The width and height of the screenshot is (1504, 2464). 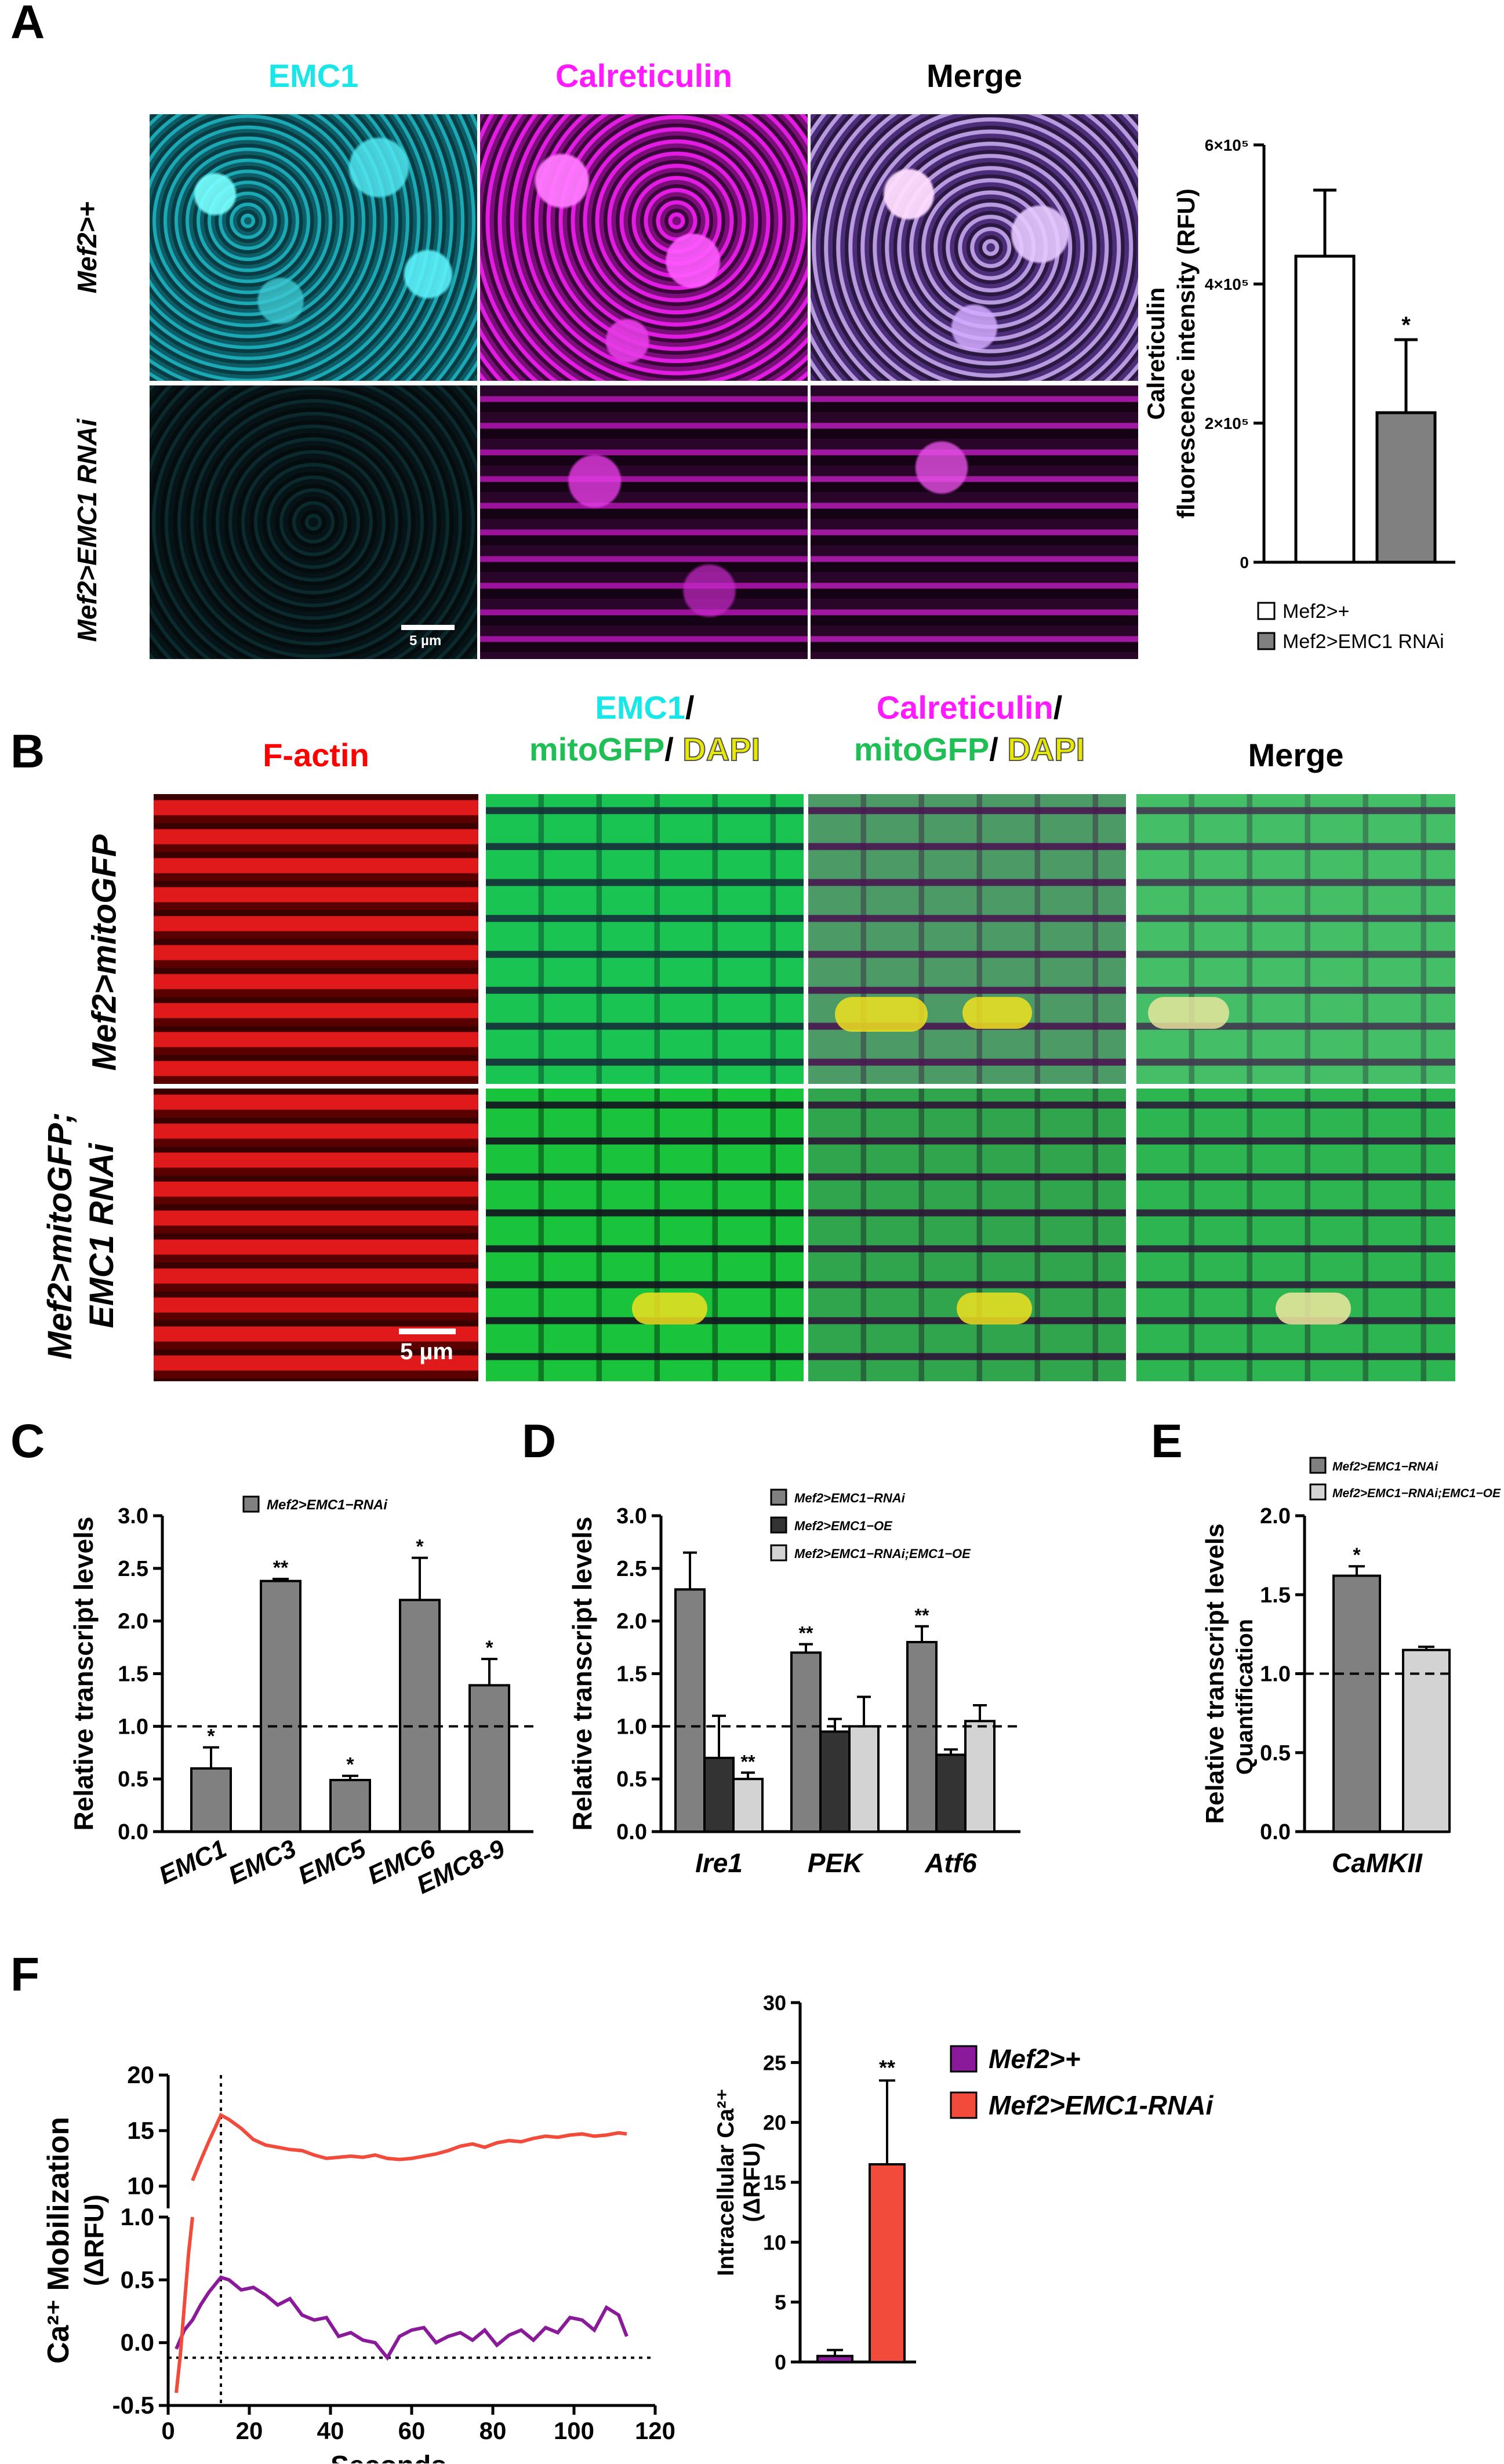 I want to click on micro-a-calret-rnai, so click(x=644, y=522).